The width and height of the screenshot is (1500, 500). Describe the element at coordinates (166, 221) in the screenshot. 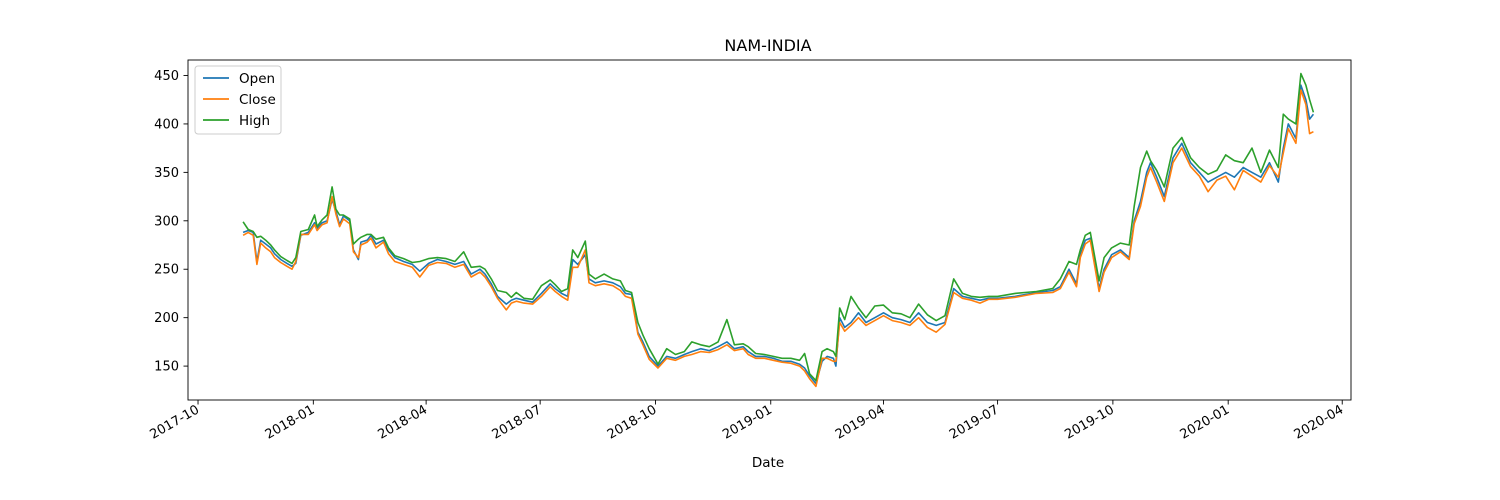

I see `y-tick-label-300: 300` at that location.